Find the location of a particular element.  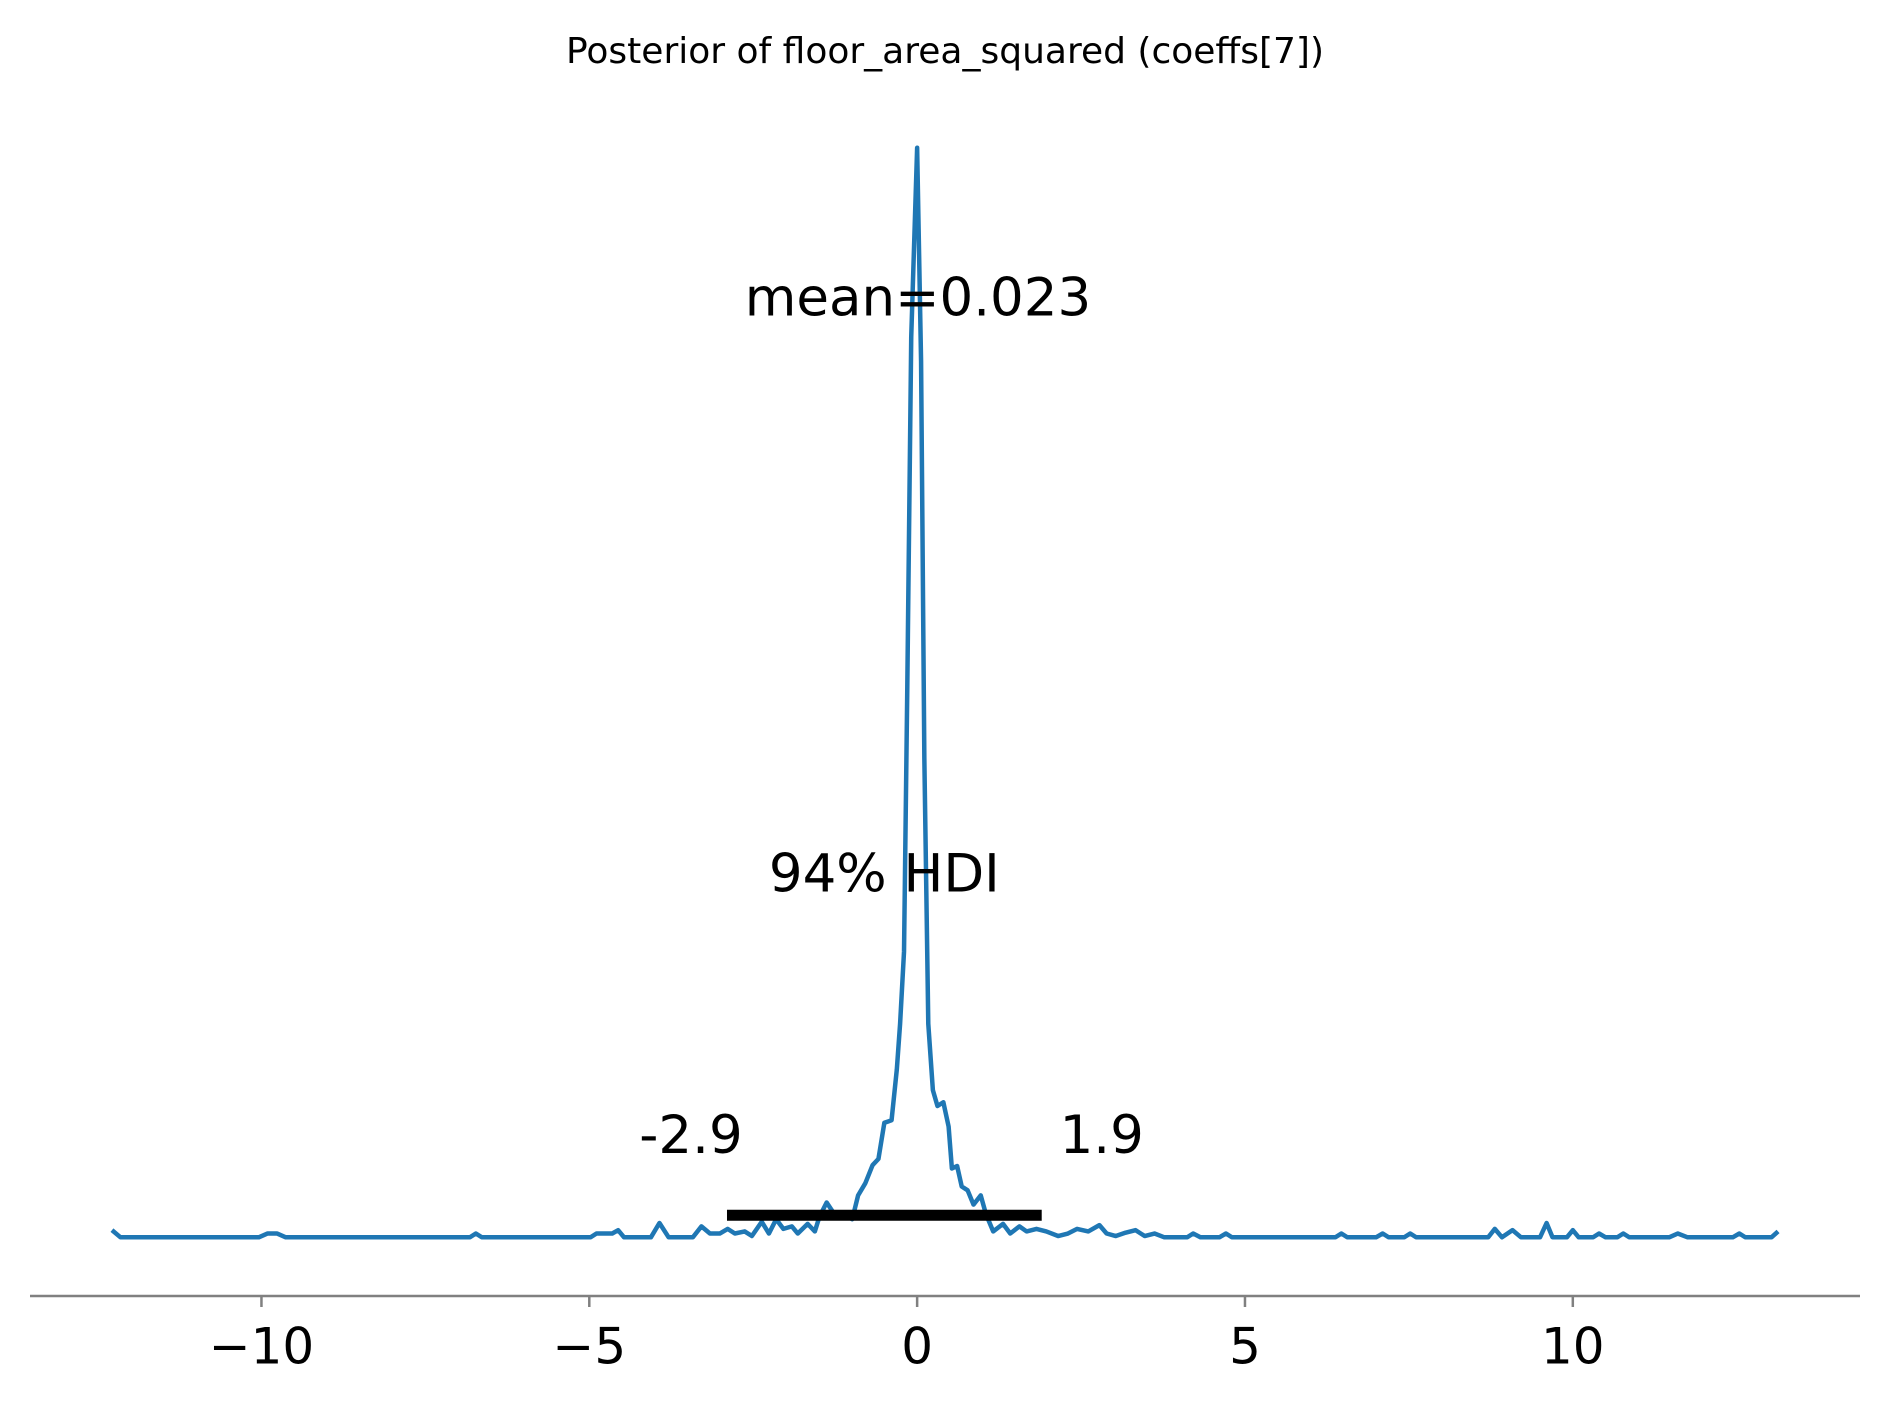

x-tick-label: −5 is located at coordinates (589, 1347).